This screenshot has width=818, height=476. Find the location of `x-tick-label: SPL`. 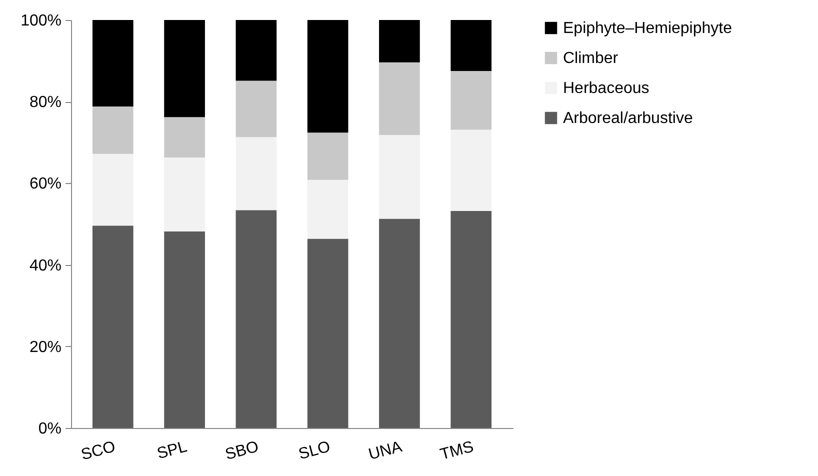

x-tick-label: SPL is located at coordinates (172, 450).